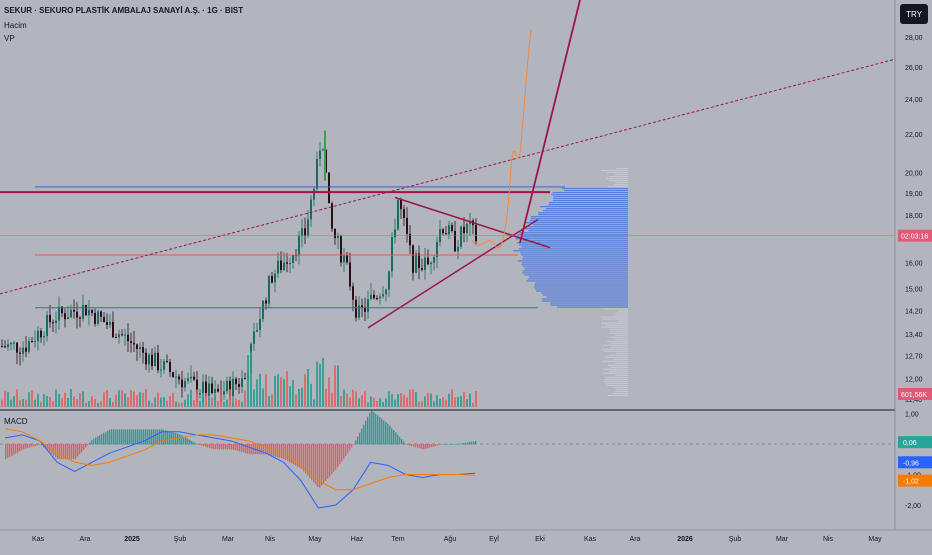 The height and width of the screenshot is (555, 932). I want to click on currency-button: TRY, so click(914, 14).